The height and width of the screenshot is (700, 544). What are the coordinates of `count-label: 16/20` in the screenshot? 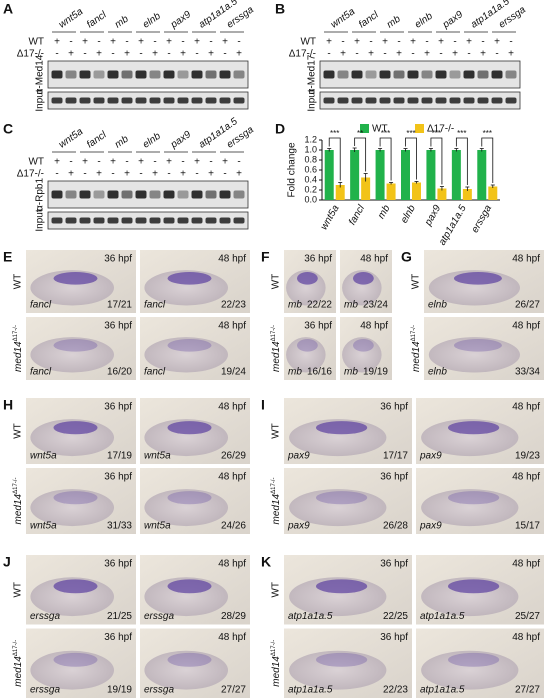 It's located at (119, 372).